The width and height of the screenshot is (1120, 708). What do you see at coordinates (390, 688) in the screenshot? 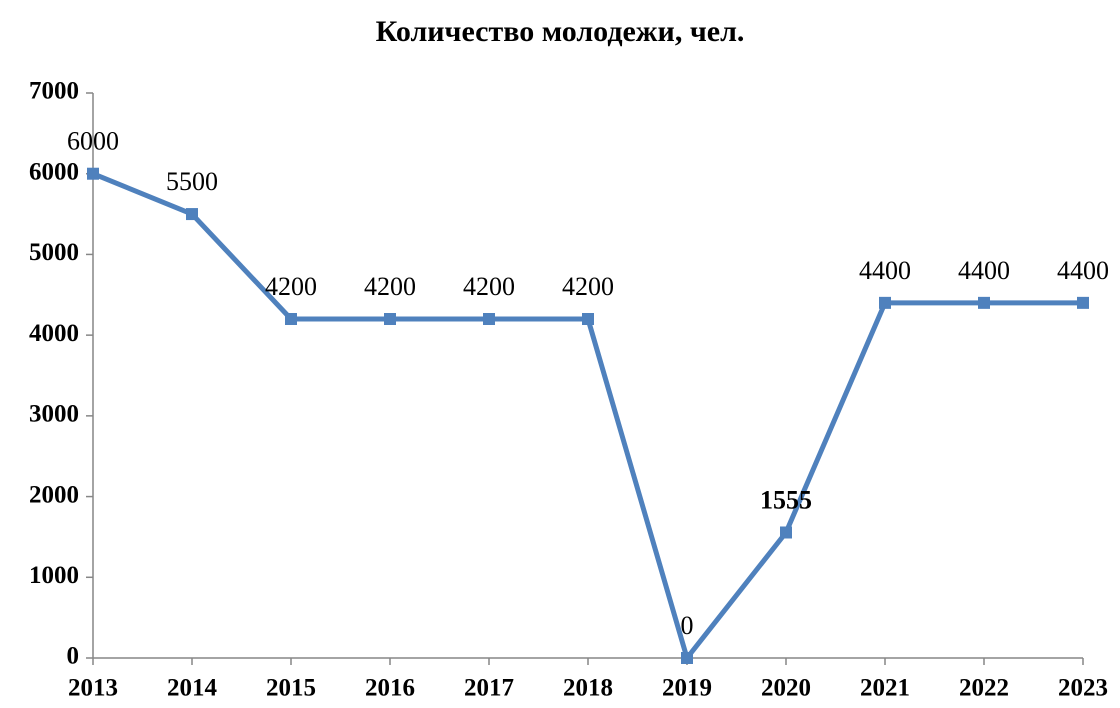
I see `x-tick-label: 2016` at bounding box center [390, 688].